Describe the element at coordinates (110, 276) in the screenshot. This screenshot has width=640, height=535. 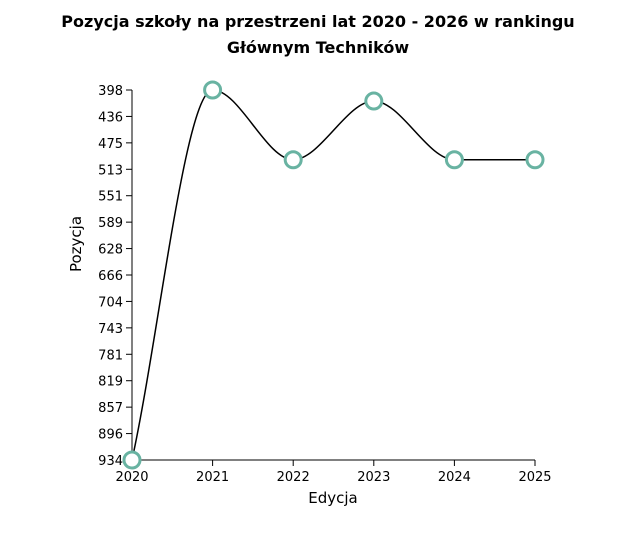
I see `y-tick-label: 666` at that location.